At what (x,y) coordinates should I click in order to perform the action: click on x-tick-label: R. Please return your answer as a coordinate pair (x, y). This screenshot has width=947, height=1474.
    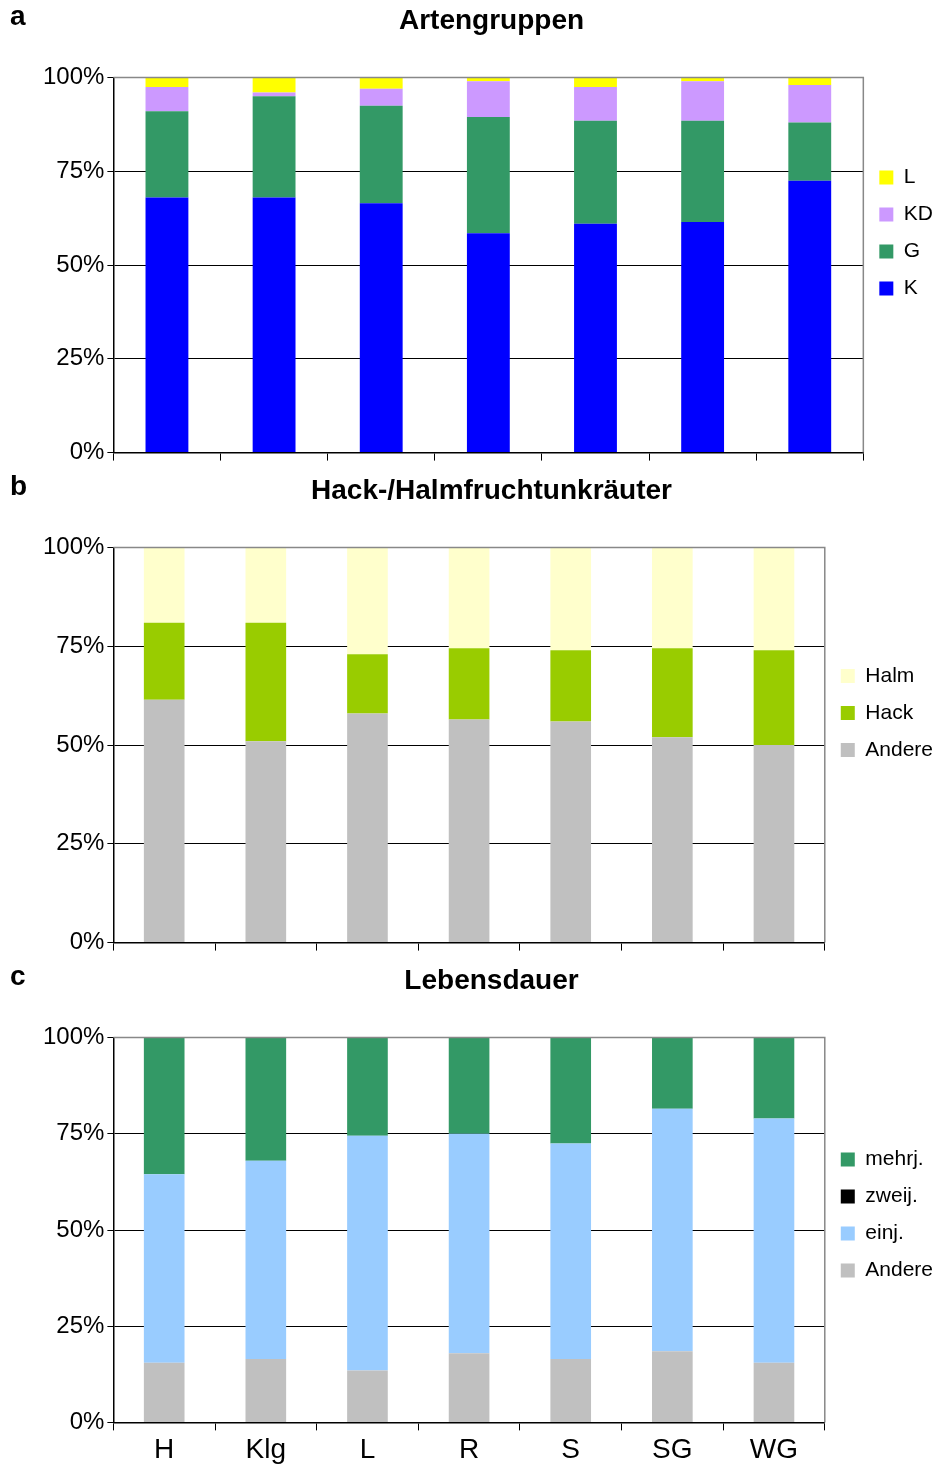
    Looking at the image, I should click on (469, 1448).